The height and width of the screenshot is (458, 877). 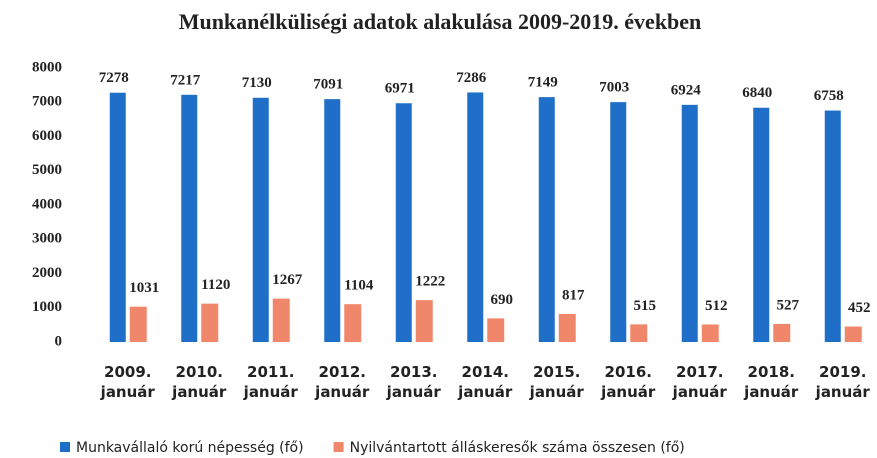 I want to click on data-label: 817, so click(x=573, y=295).